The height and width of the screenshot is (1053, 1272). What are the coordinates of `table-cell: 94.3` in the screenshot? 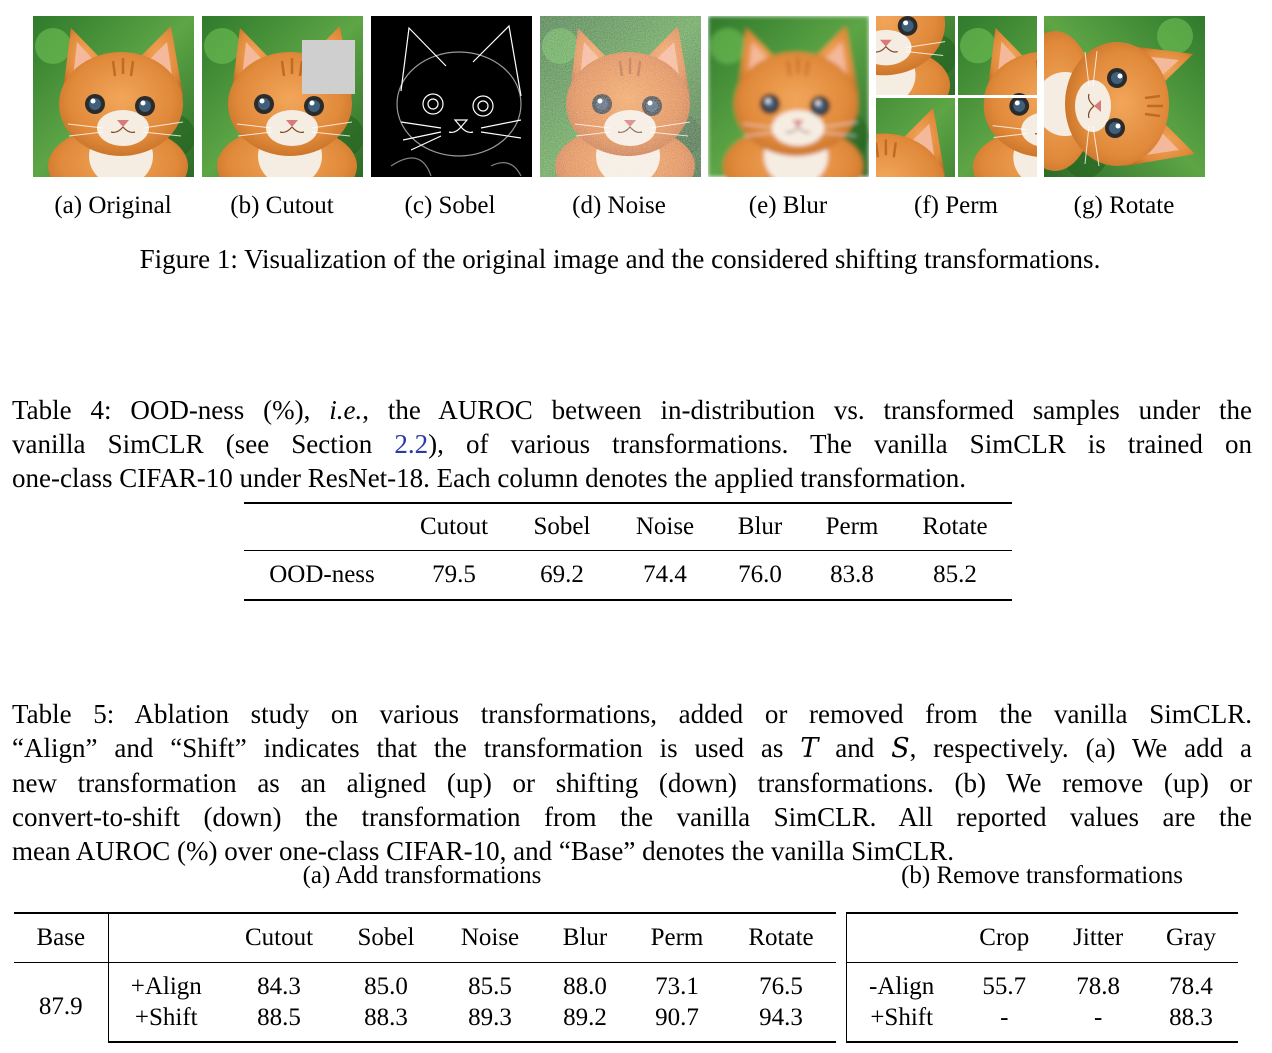 It's located at (781, 1022).